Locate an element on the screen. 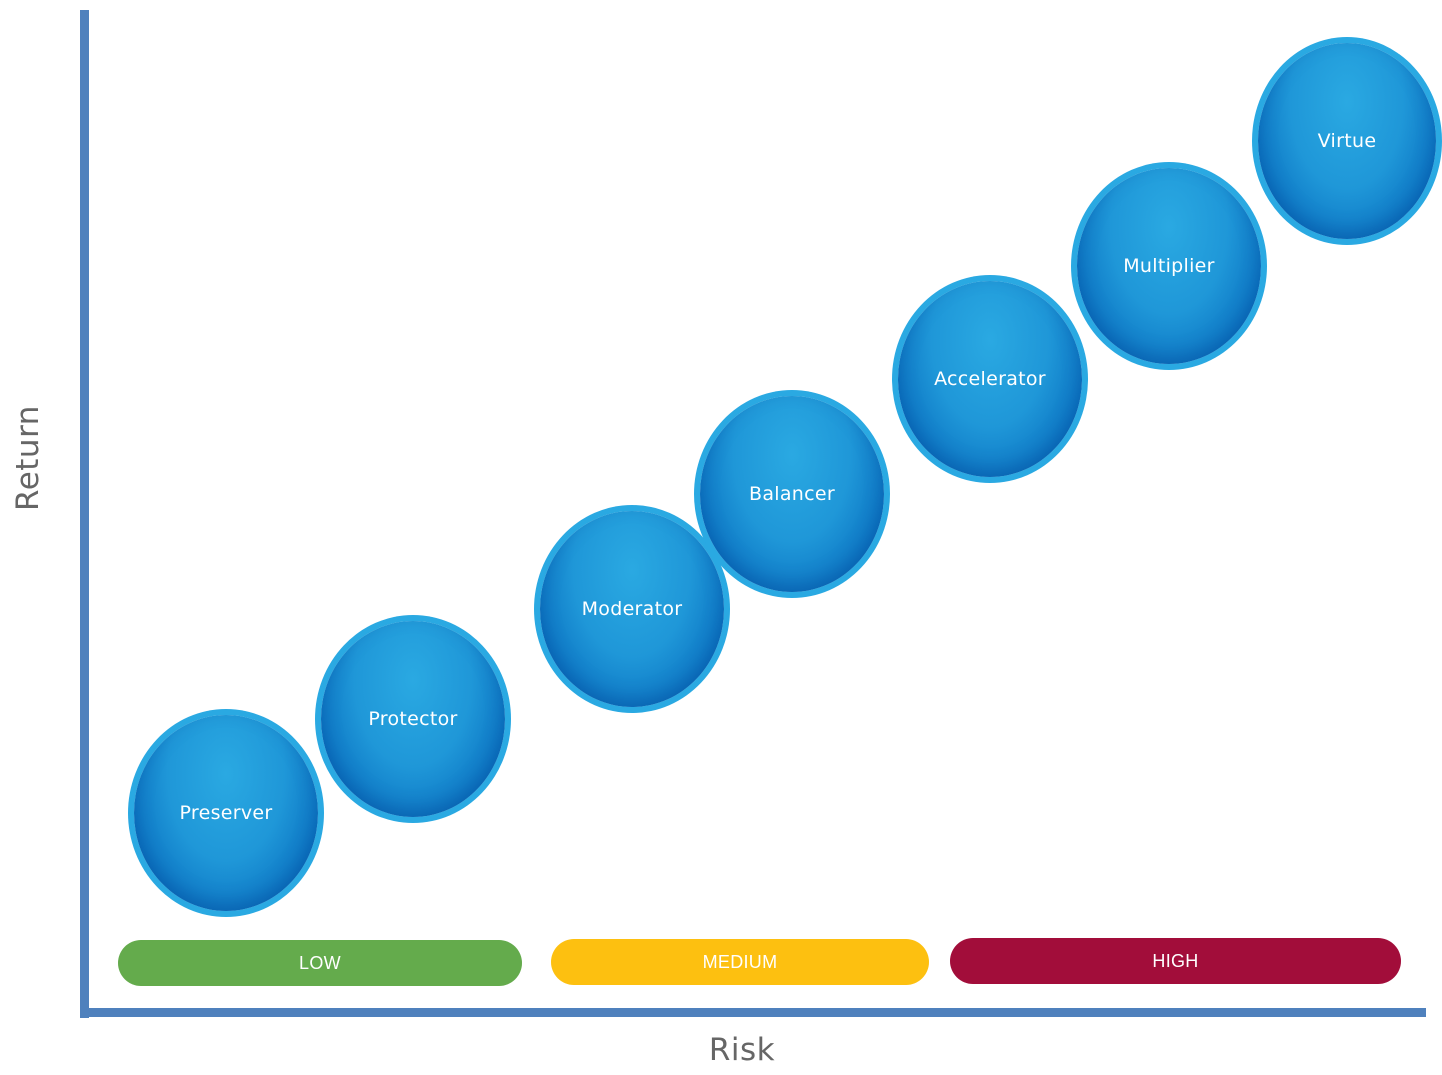 This screenshot has height=1075, width=1442. bubble-balancer: Balancer is located at coordinates (792, 494).